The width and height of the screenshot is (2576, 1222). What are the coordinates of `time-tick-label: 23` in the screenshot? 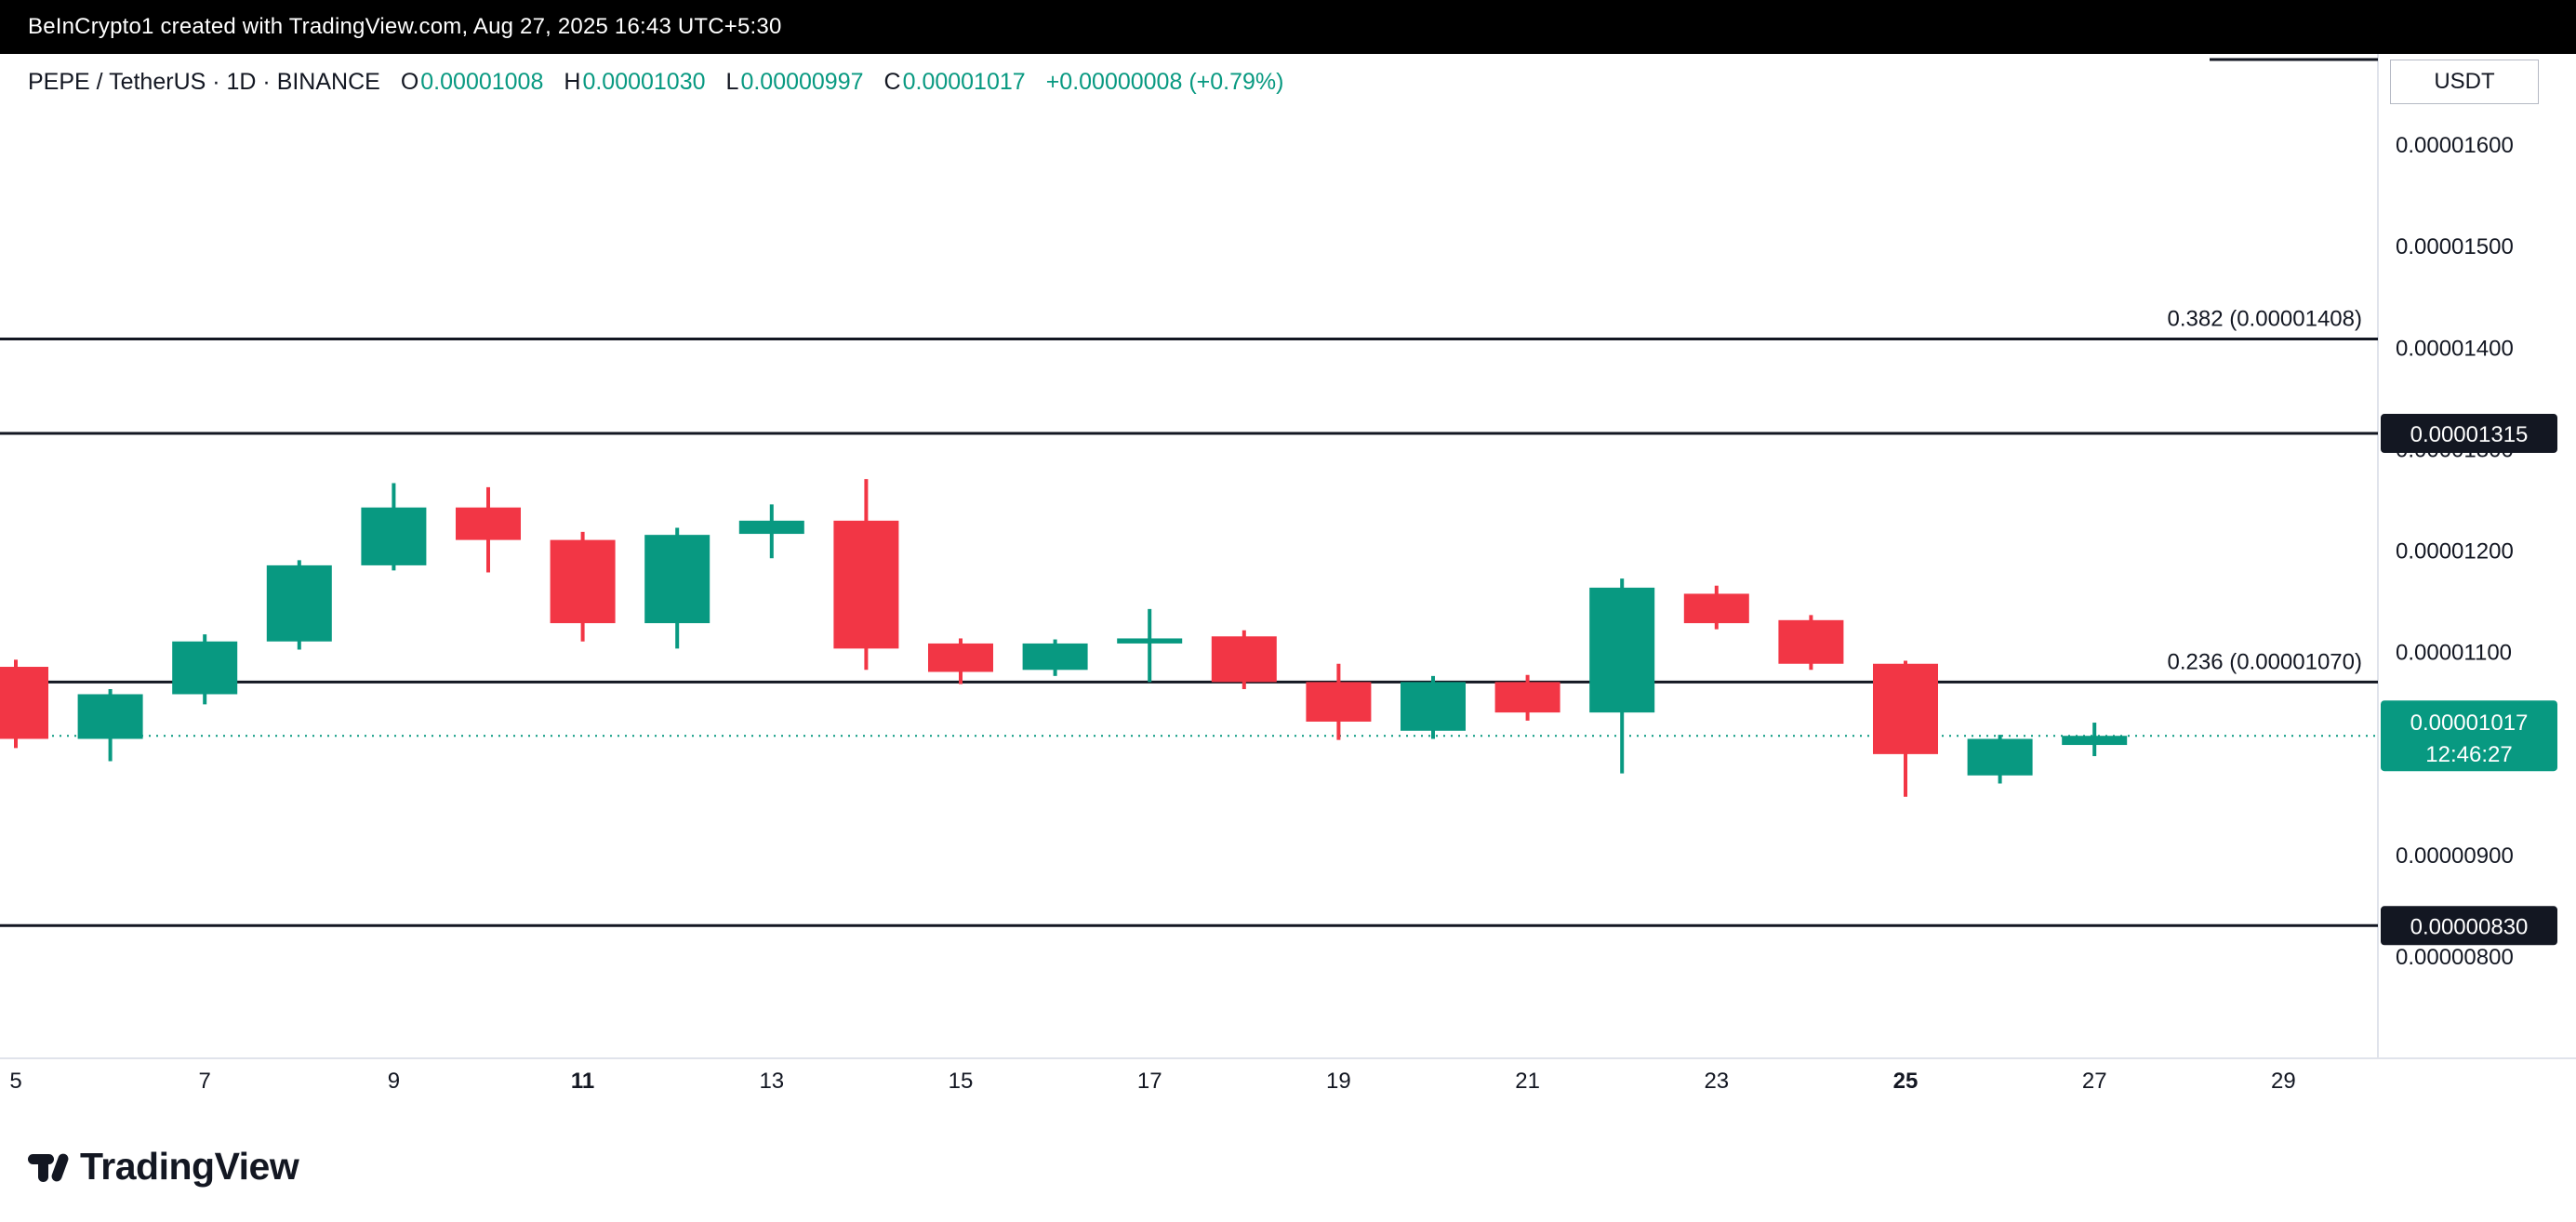 It's located at (1716, 1082).